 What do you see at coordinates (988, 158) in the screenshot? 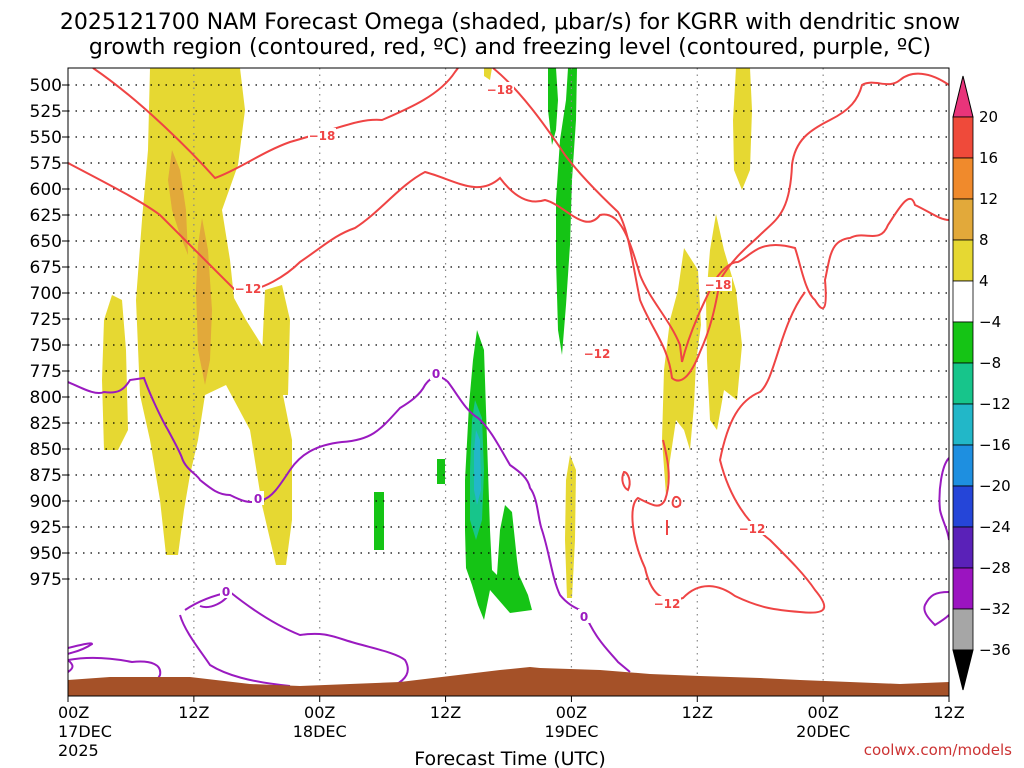
I see `colorbar-label: 16` at bounding box center [988, 158].